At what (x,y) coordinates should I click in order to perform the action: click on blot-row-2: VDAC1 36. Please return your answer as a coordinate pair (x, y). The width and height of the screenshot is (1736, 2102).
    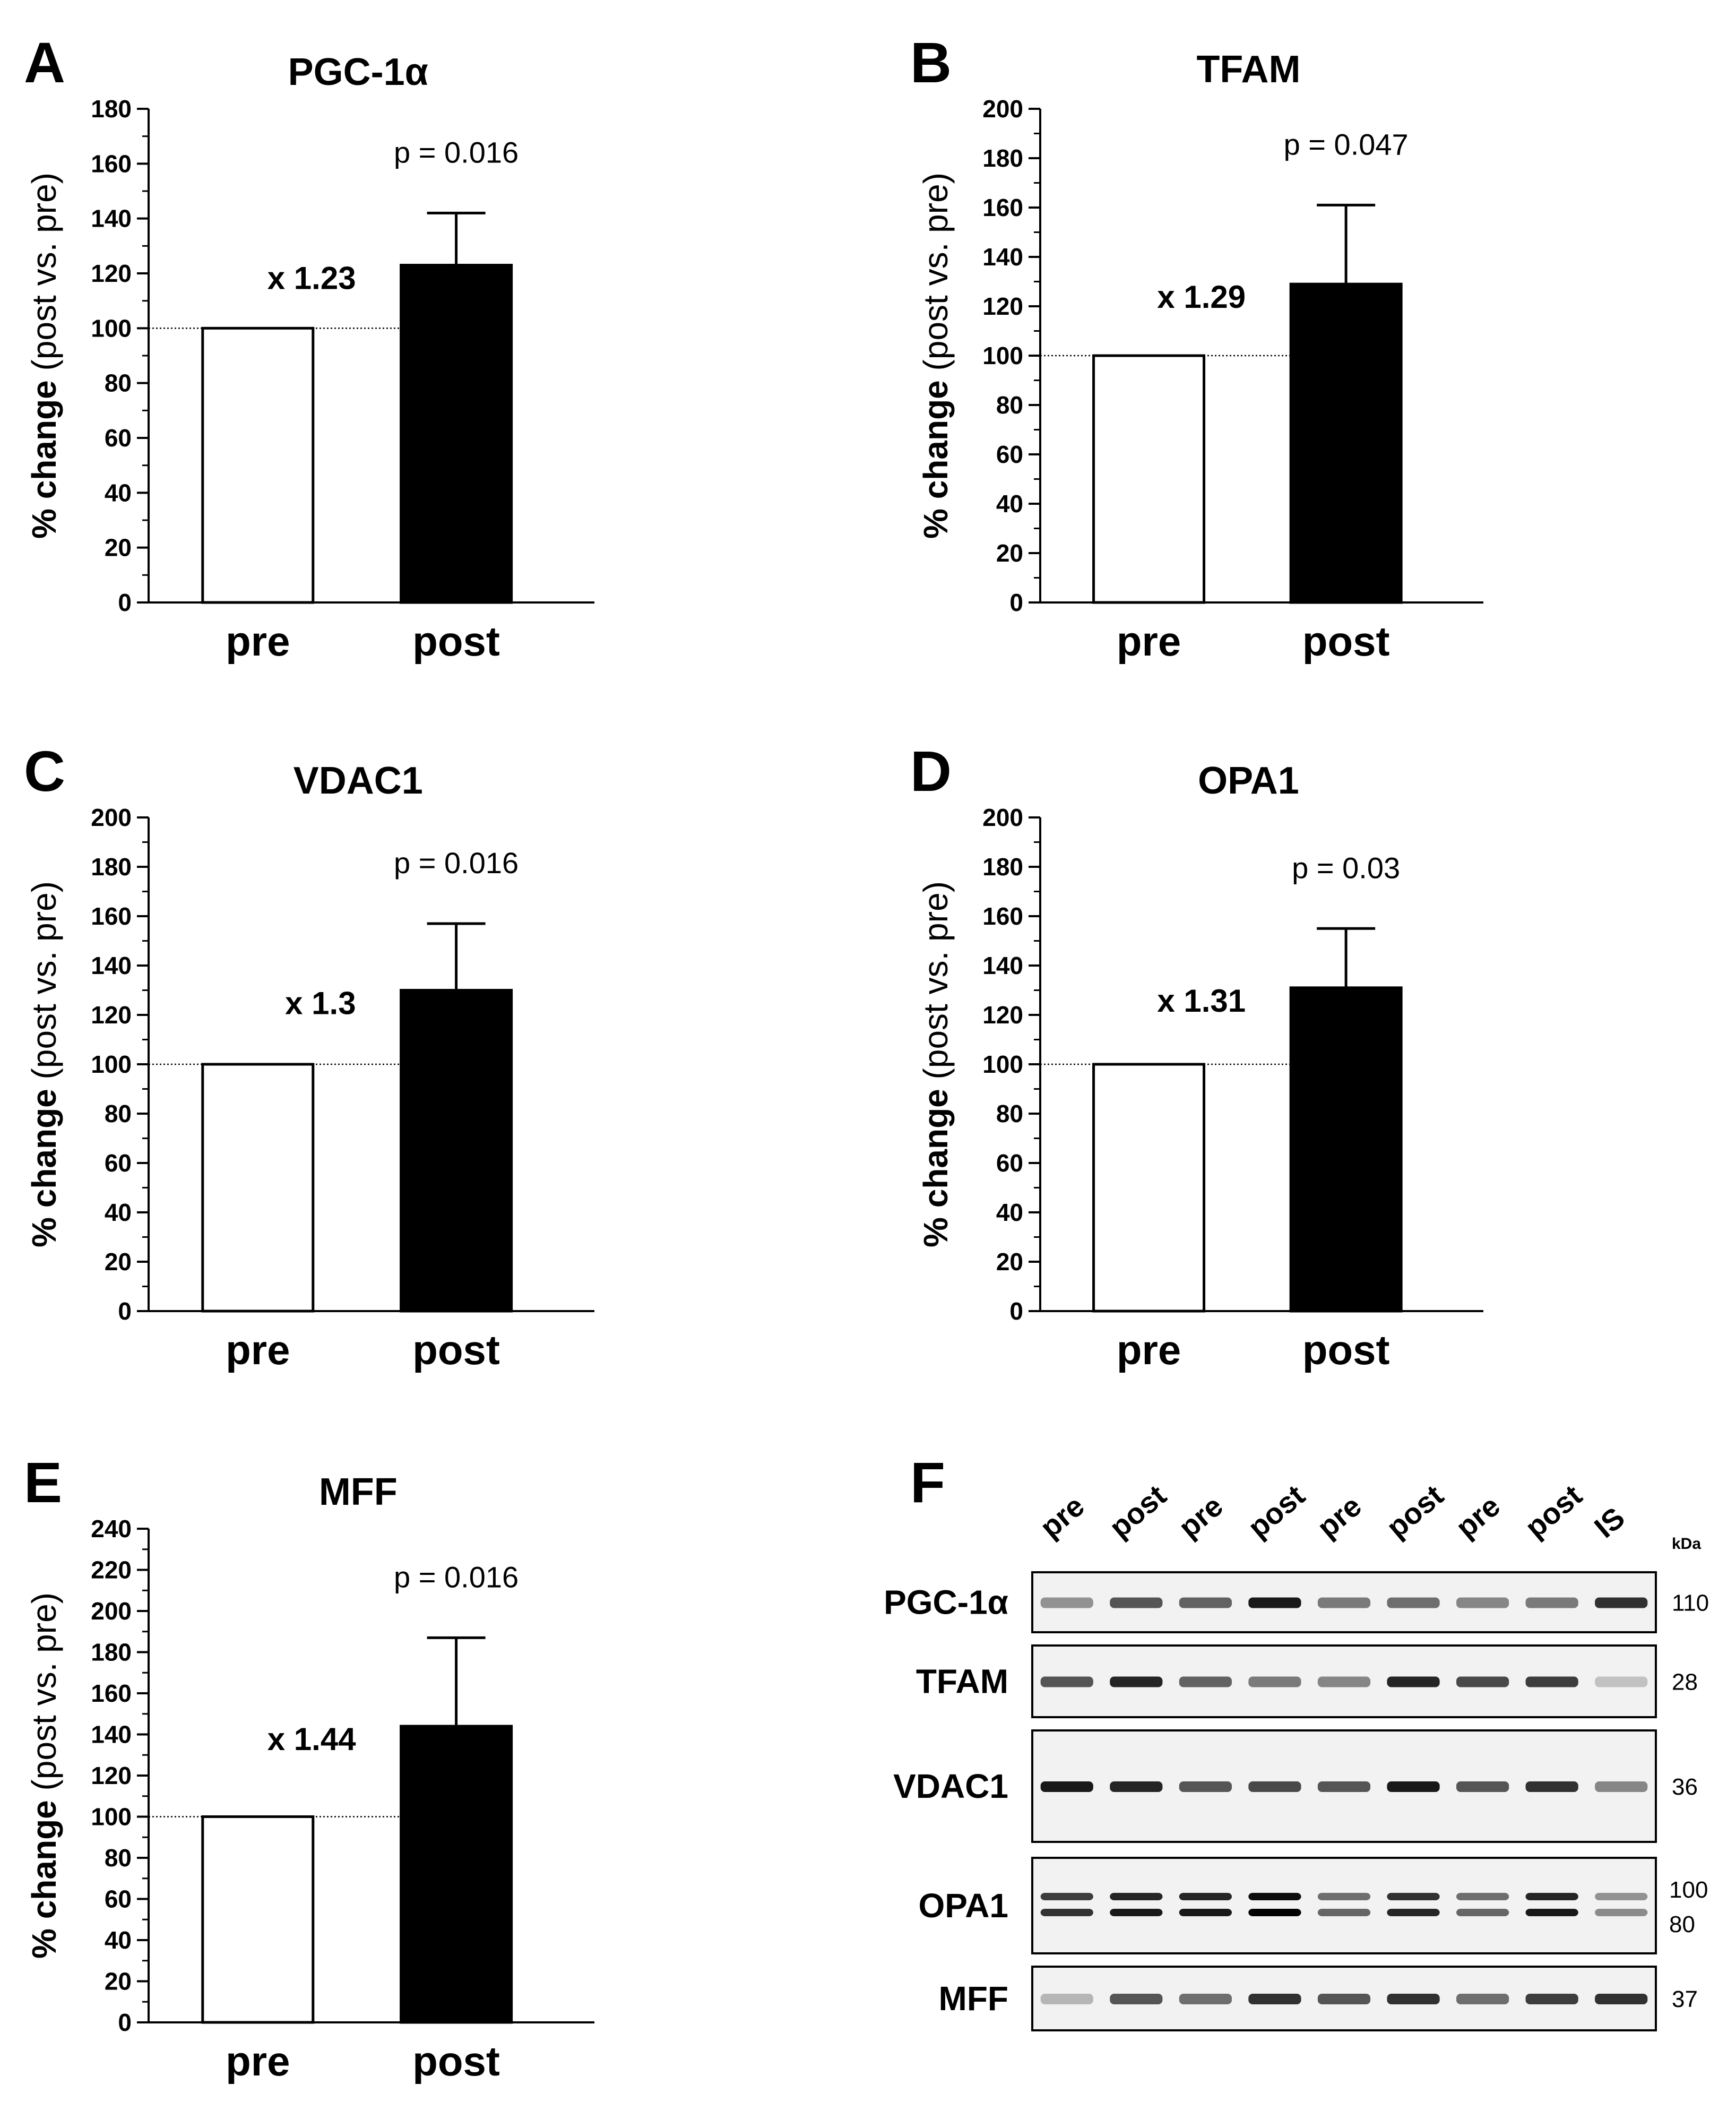
    Looking at the image, I should click on (1295, 1786).